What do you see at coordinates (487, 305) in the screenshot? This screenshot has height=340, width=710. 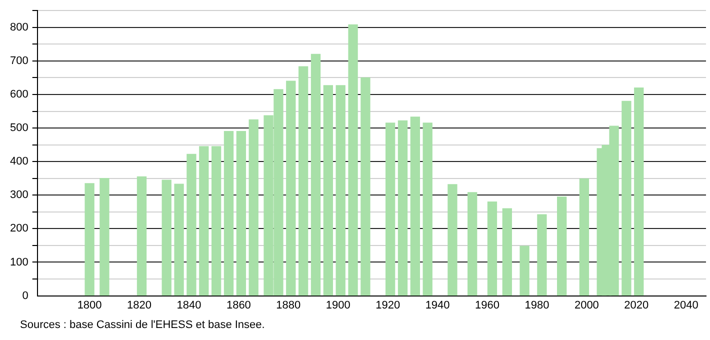 I see `x-tick-label: 1960` at bounding box center [487, 305].